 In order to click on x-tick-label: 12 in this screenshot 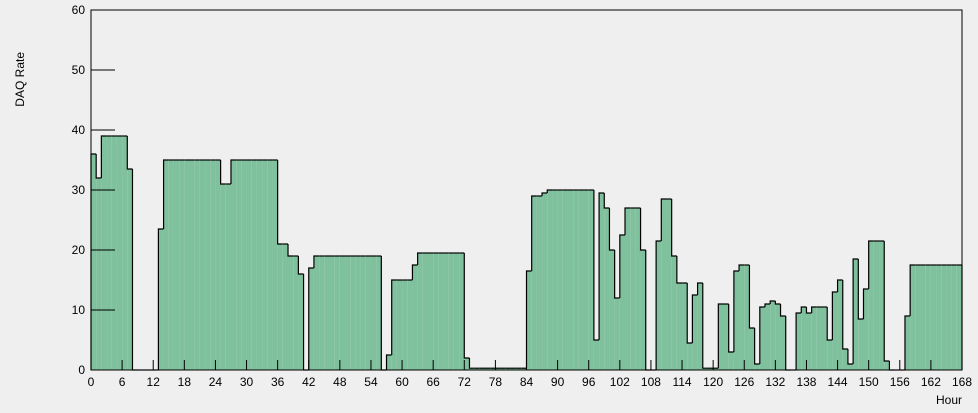, I will do `click(154, 382)`.